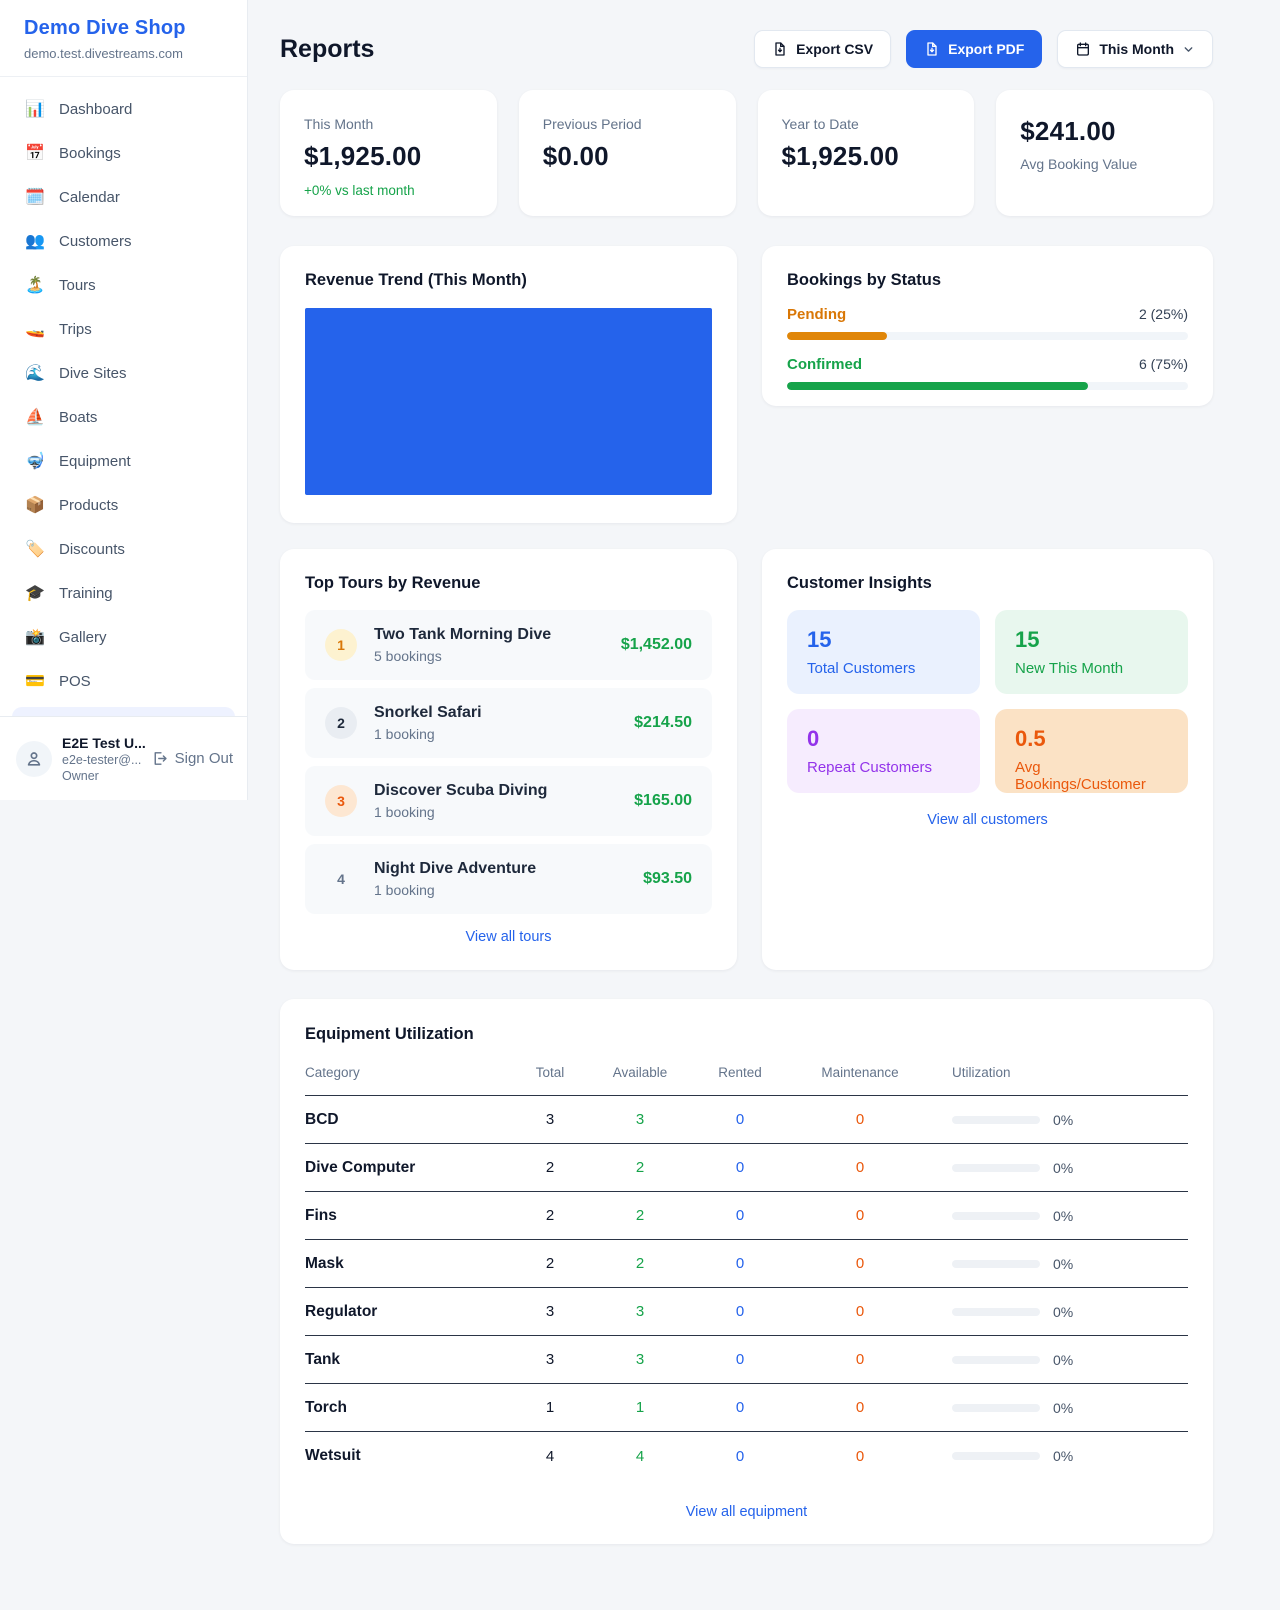  I want to click on column-header-maintenance: Maintenance, so click(860, 1072).